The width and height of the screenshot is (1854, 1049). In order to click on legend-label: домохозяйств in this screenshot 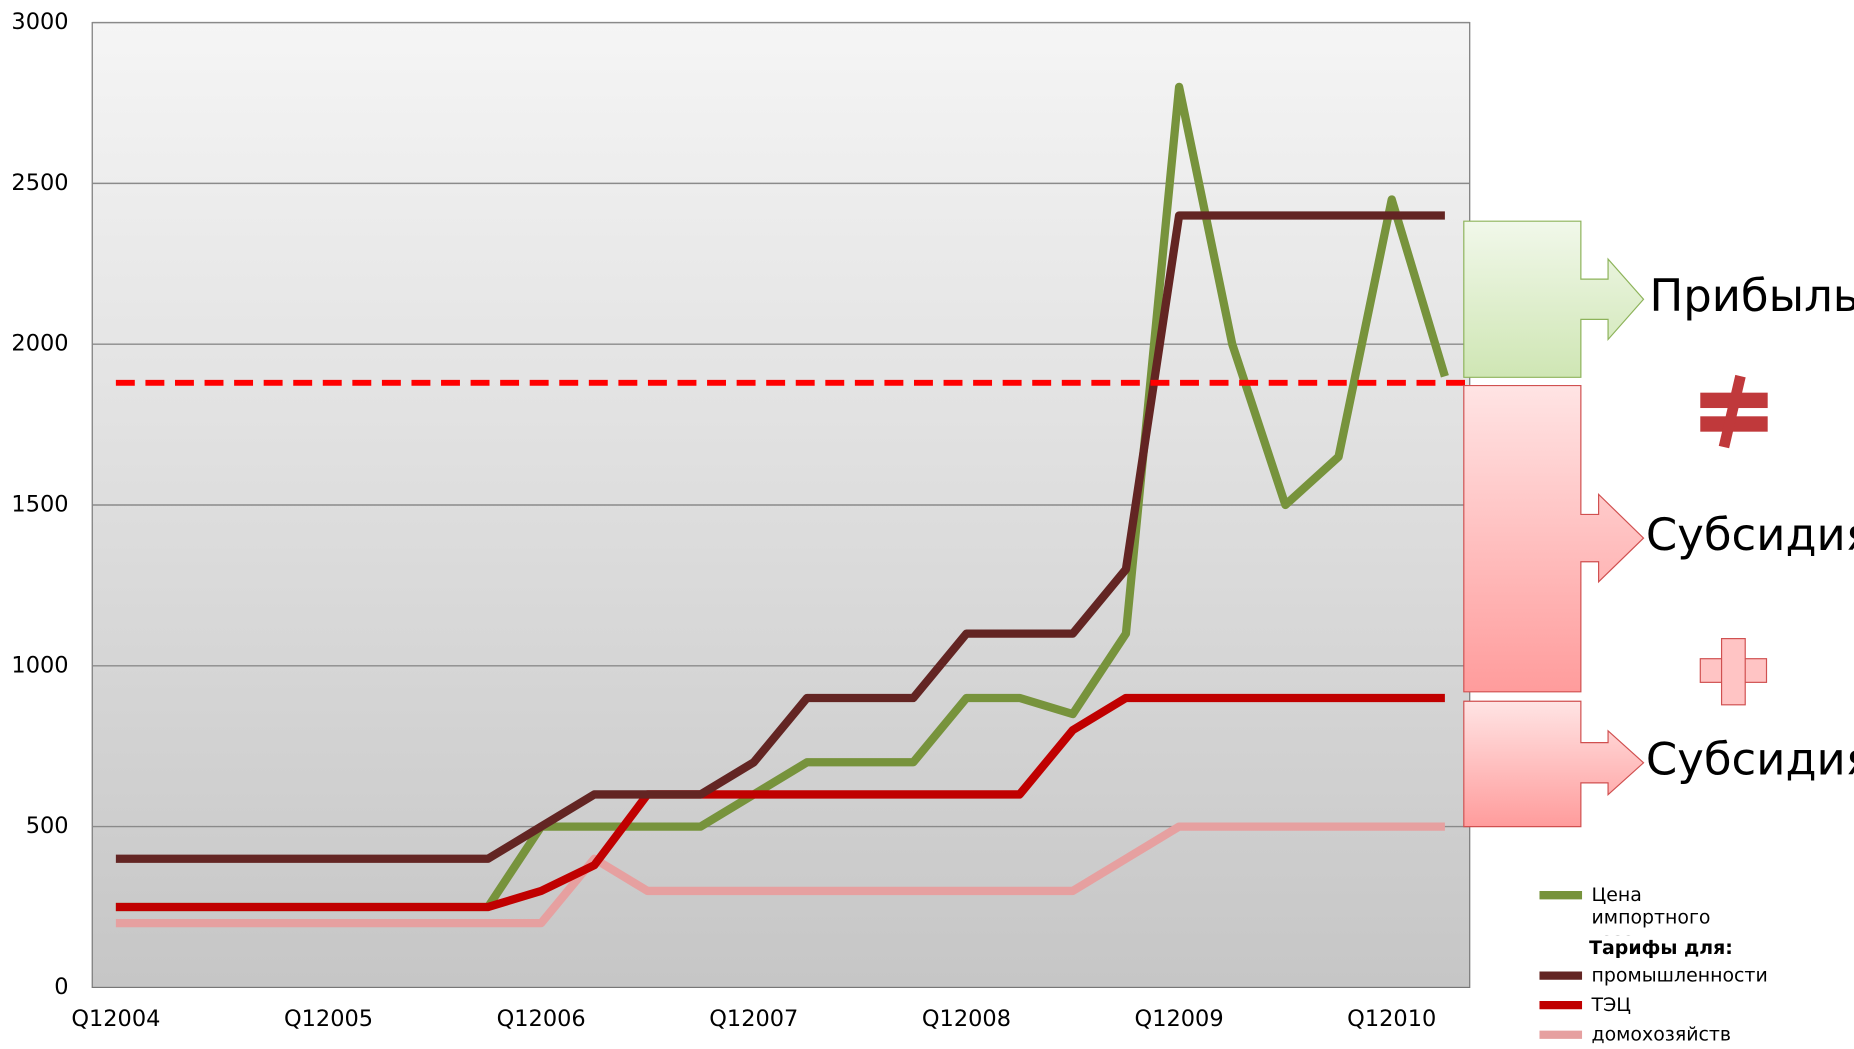, I will do `click(1661, 1034)`.